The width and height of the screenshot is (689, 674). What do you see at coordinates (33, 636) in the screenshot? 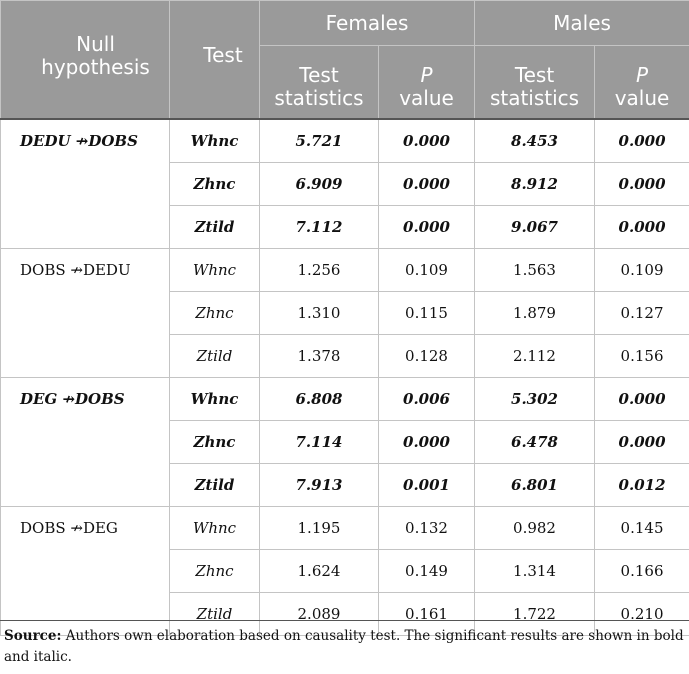
I see `note-label: Source:` at bounding box center [33, 636].